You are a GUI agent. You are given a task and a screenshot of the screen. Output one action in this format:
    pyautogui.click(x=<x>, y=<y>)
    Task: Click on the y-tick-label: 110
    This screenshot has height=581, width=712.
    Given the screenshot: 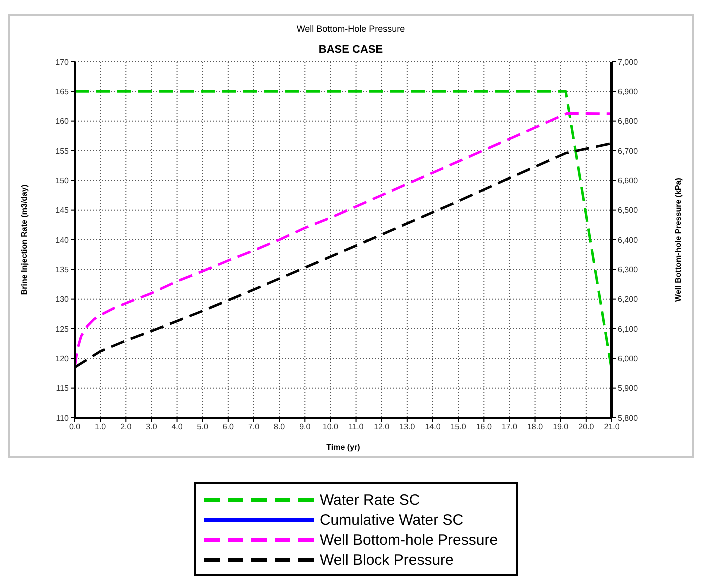 What is the action you would take?
    pyautogui.click(x=63, y=418)
    